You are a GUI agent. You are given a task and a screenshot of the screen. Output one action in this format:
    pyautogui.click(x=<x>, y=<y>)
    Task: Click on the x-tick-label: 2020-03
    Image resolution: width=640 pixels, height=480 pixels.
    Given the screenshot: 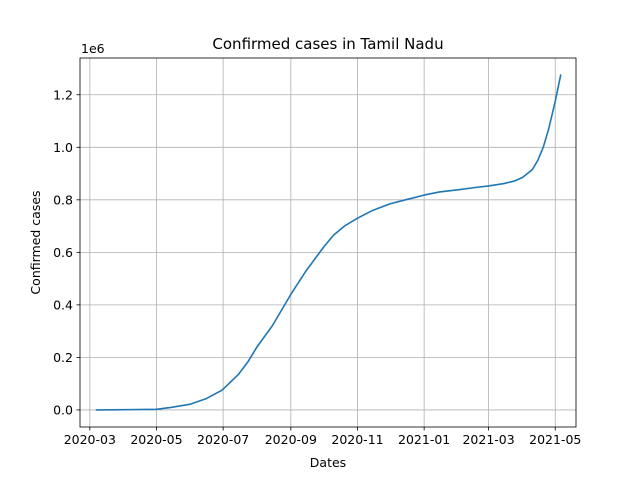 What is the action you would take?
    pyautogui.click(x=90, y=439)
    